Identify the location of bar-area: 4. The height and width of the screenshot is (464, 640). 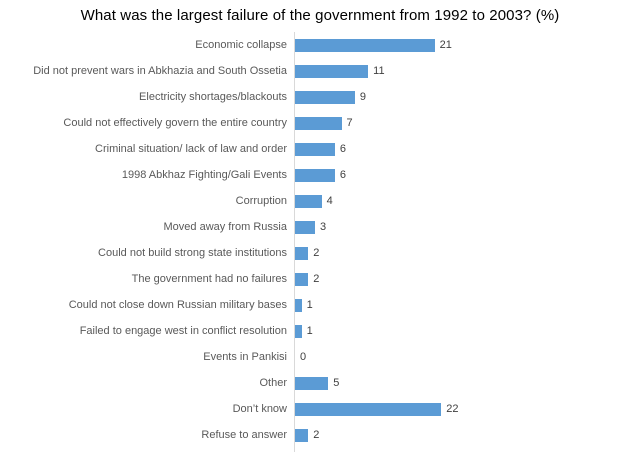
(467, 201).